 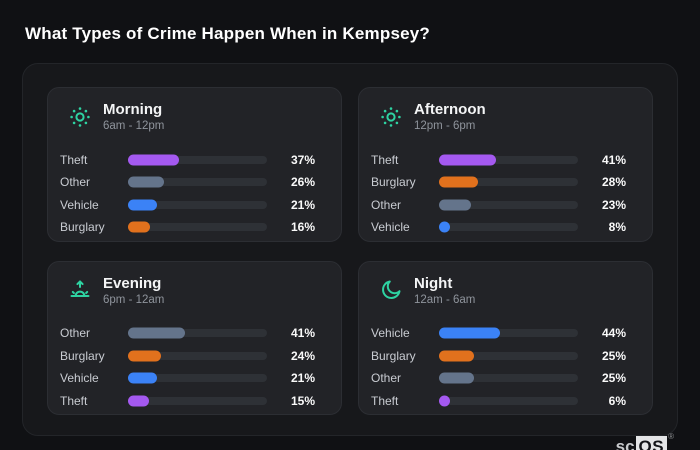 I want to click on crime-percentage: 15%, so click(x=302, y=400).